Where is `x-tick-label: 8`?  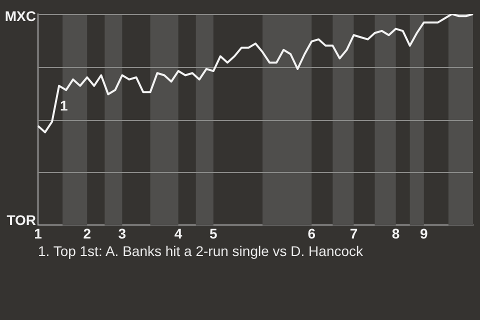
x-tick-label: 8 is located at coordinates (396, 233).